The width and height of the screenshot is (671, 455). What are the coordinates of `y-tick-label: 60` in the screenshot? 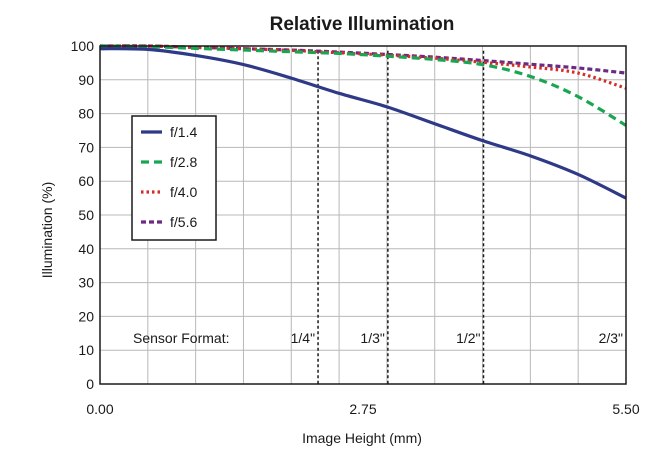 It's located at (86, 181).